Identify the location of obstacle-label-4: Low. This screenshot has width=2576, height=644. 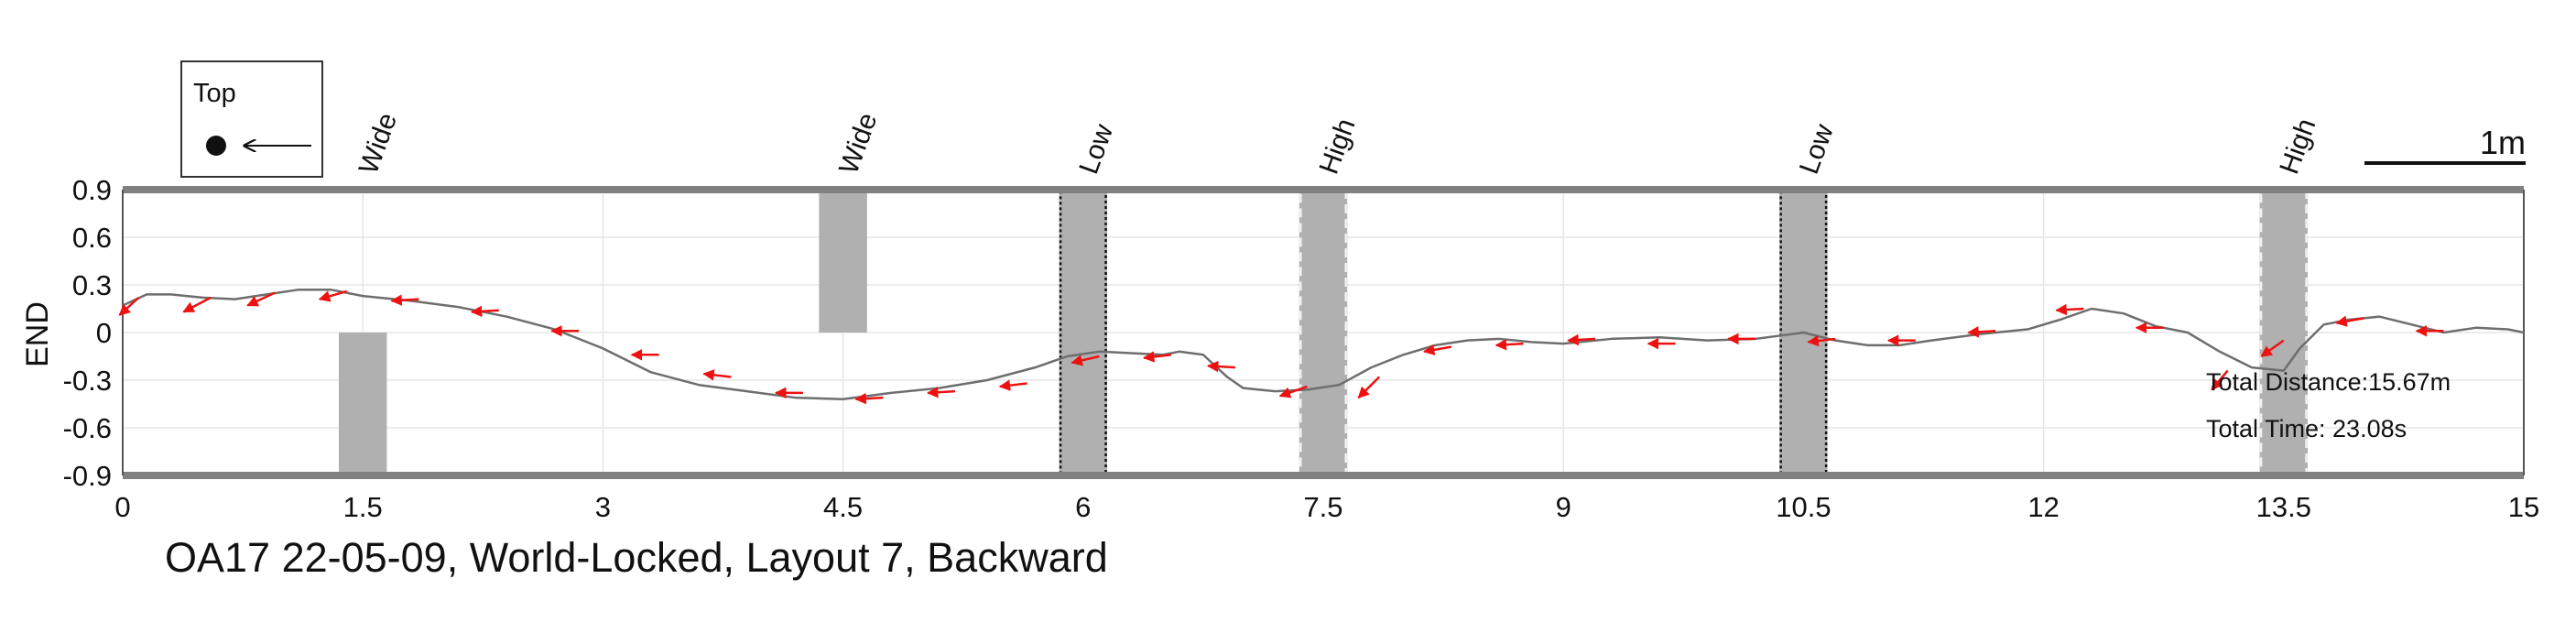
(1817, 149).